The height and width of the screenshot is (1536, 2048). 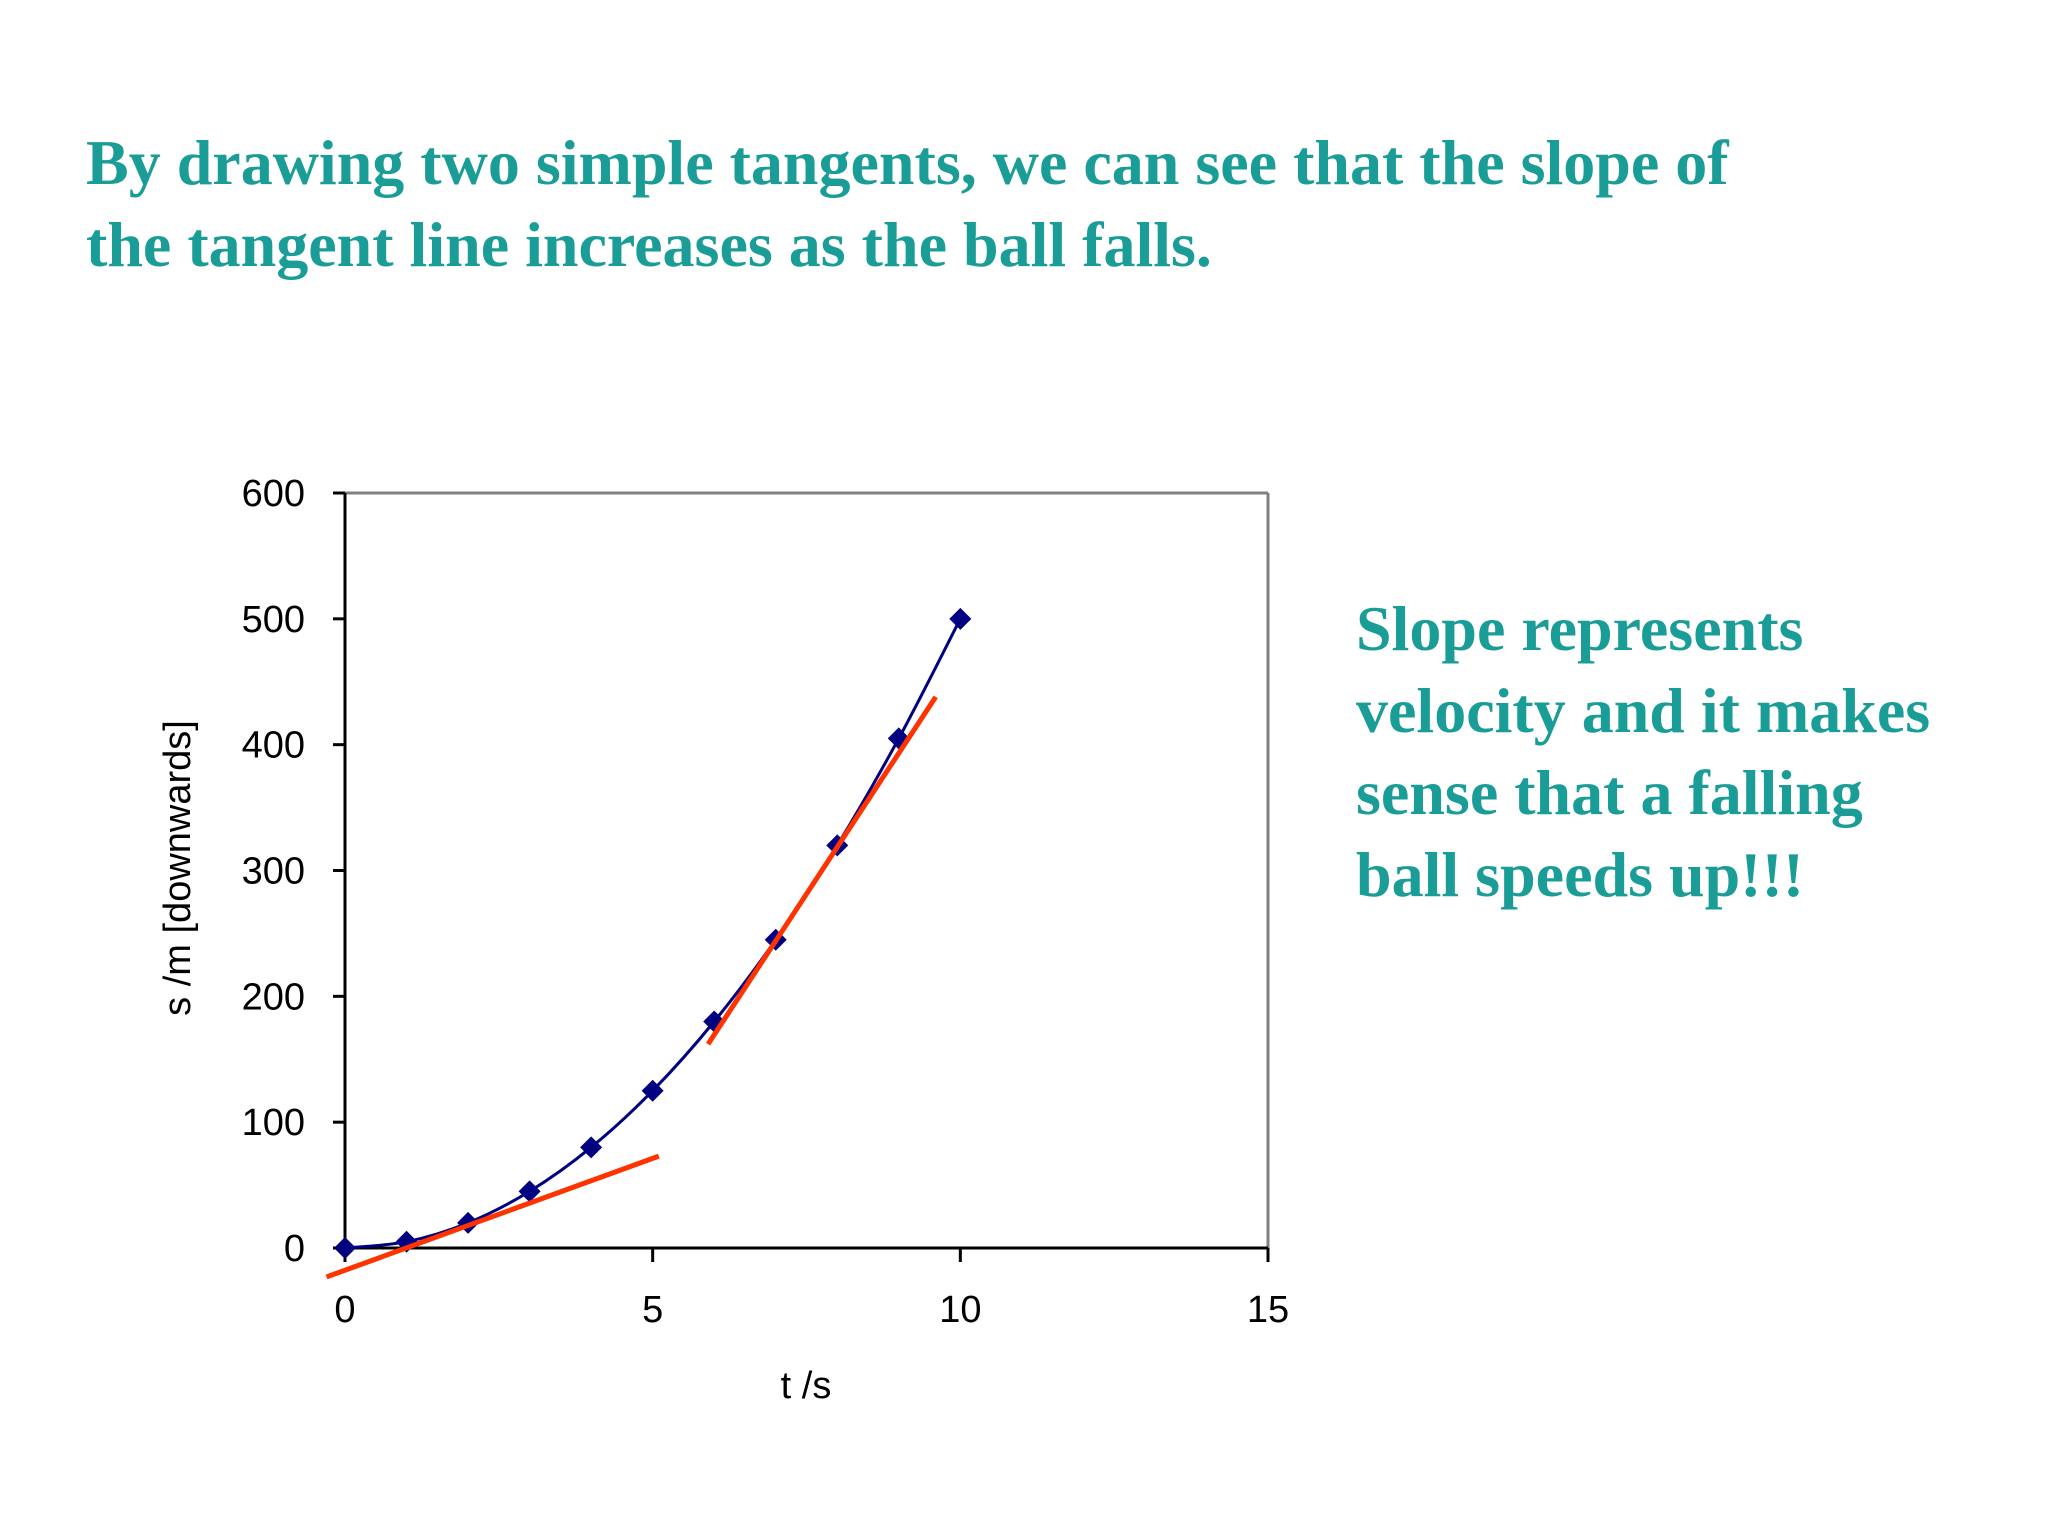 What do you see at coordinates (178, 868) in the screenshot?
I see `y-axis-title: s /m [downwards]` at bounding box center [178, 868].